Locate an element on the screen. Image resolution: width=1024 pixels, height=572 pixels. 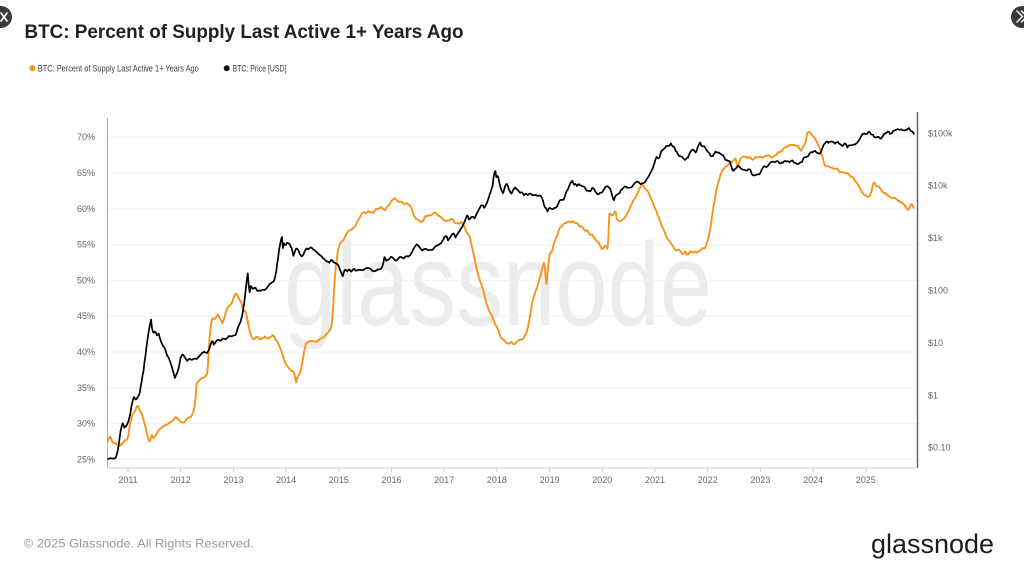
svg-text: 2020 is located at coordinates (602, 480).